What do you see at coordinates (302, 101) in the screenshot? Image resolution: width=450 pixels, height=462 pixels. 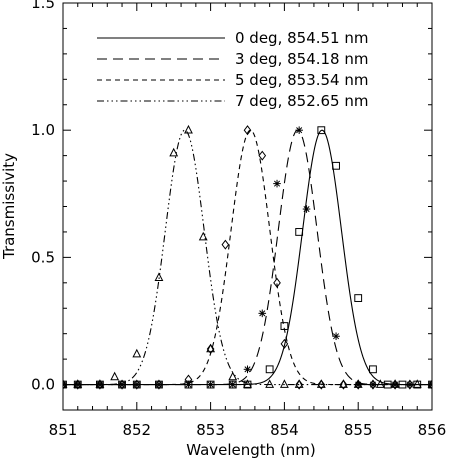 I see `legend-label-3: 7 deg, 852.65 nm` at bounding box center [302, 101].